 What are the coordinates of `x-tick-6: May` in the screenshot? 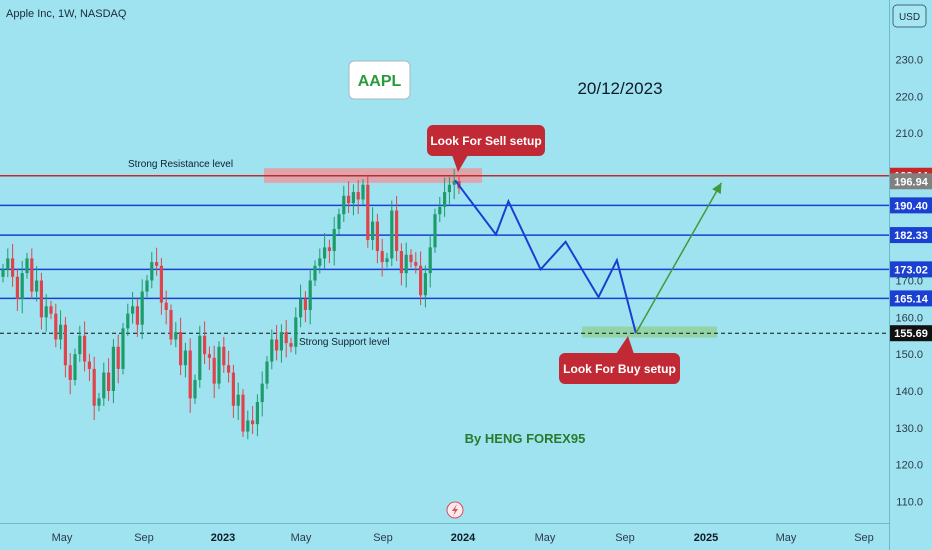 It's located at (545, 538).